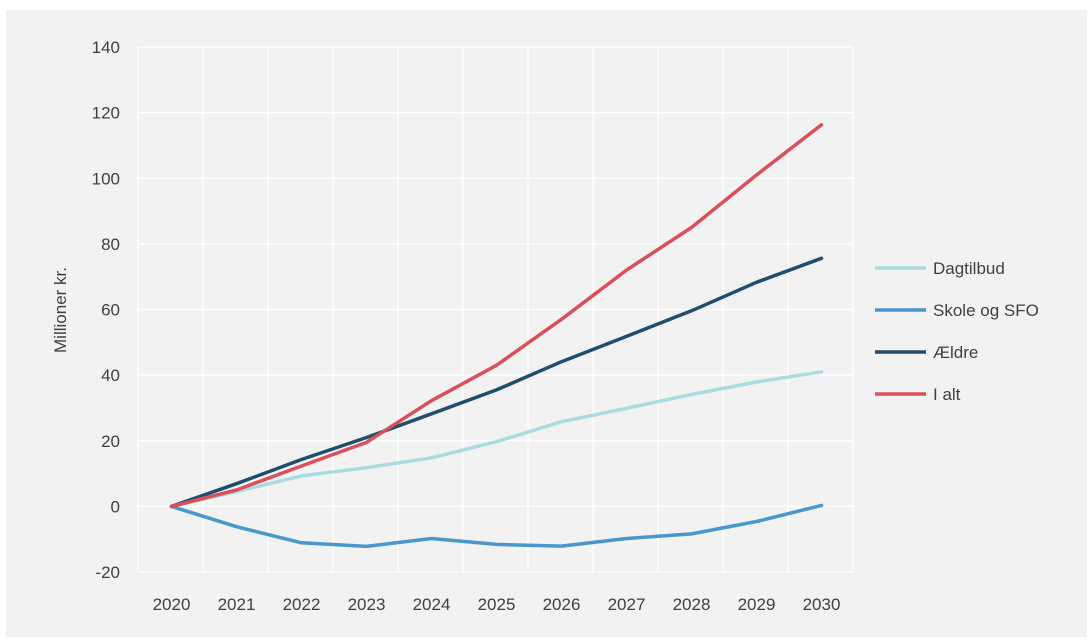 The width and height of the screenshot is (1092, 642). What do you see at coordinates (692, 604) in the screenshot?
I see `x-tick-label: 2028` at bounding box center [692, 604].